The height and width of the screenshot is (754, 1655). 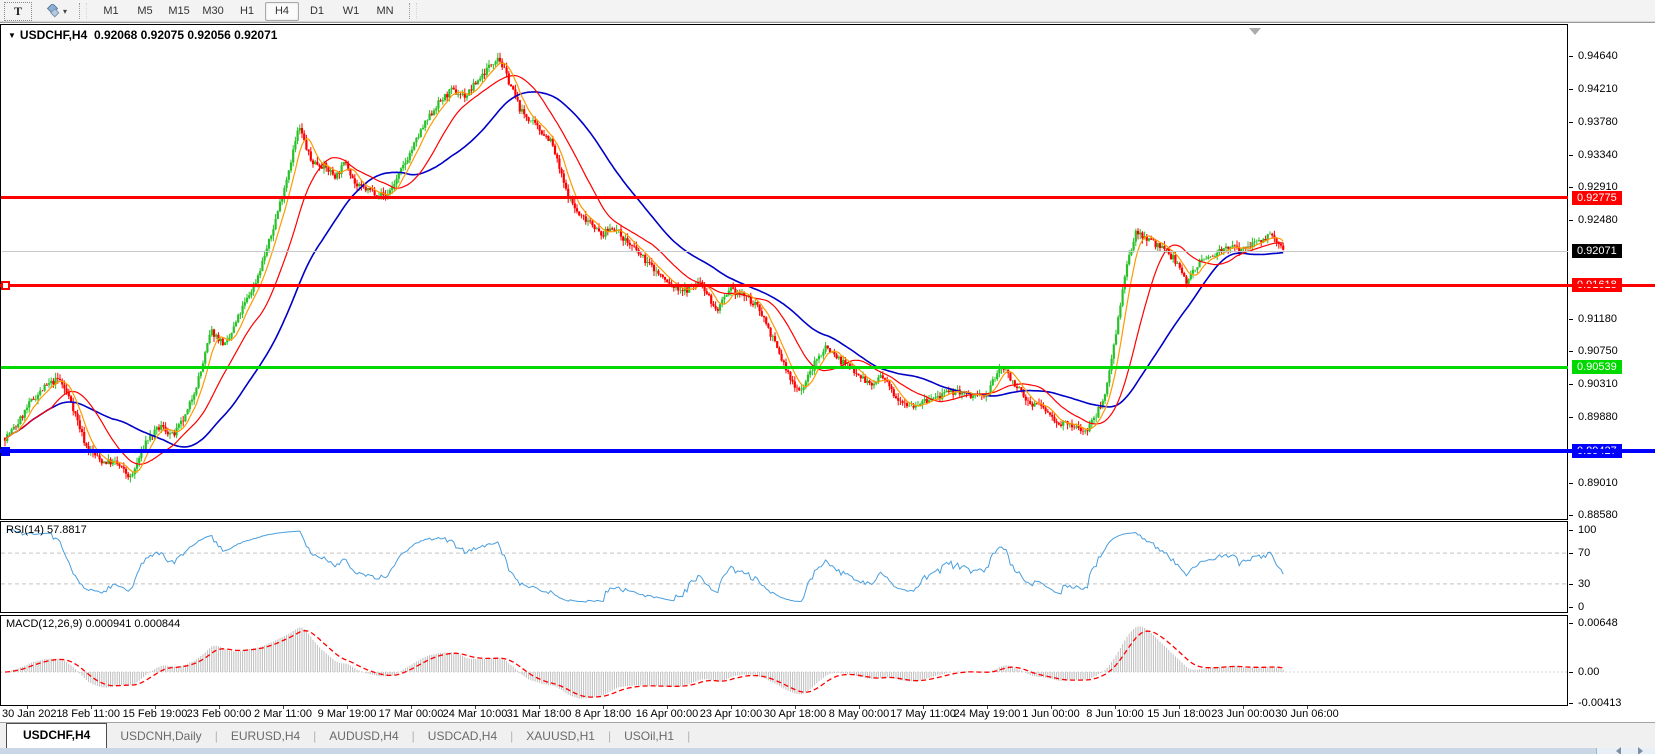 What do you see at coordinates (1307, 714) in the screenshot?
I see `time-axis-label: 30 Jun 06:00` at bounding box center [1307, 714].